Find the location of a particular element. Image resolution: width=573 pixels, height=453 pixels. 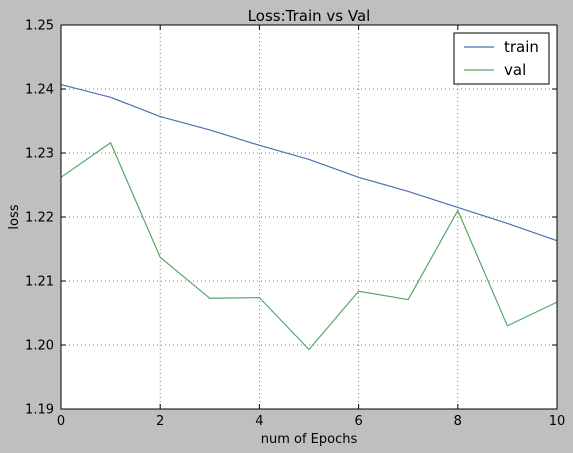

y-tick-label: 1.20 is located at coordinates (39, 346).